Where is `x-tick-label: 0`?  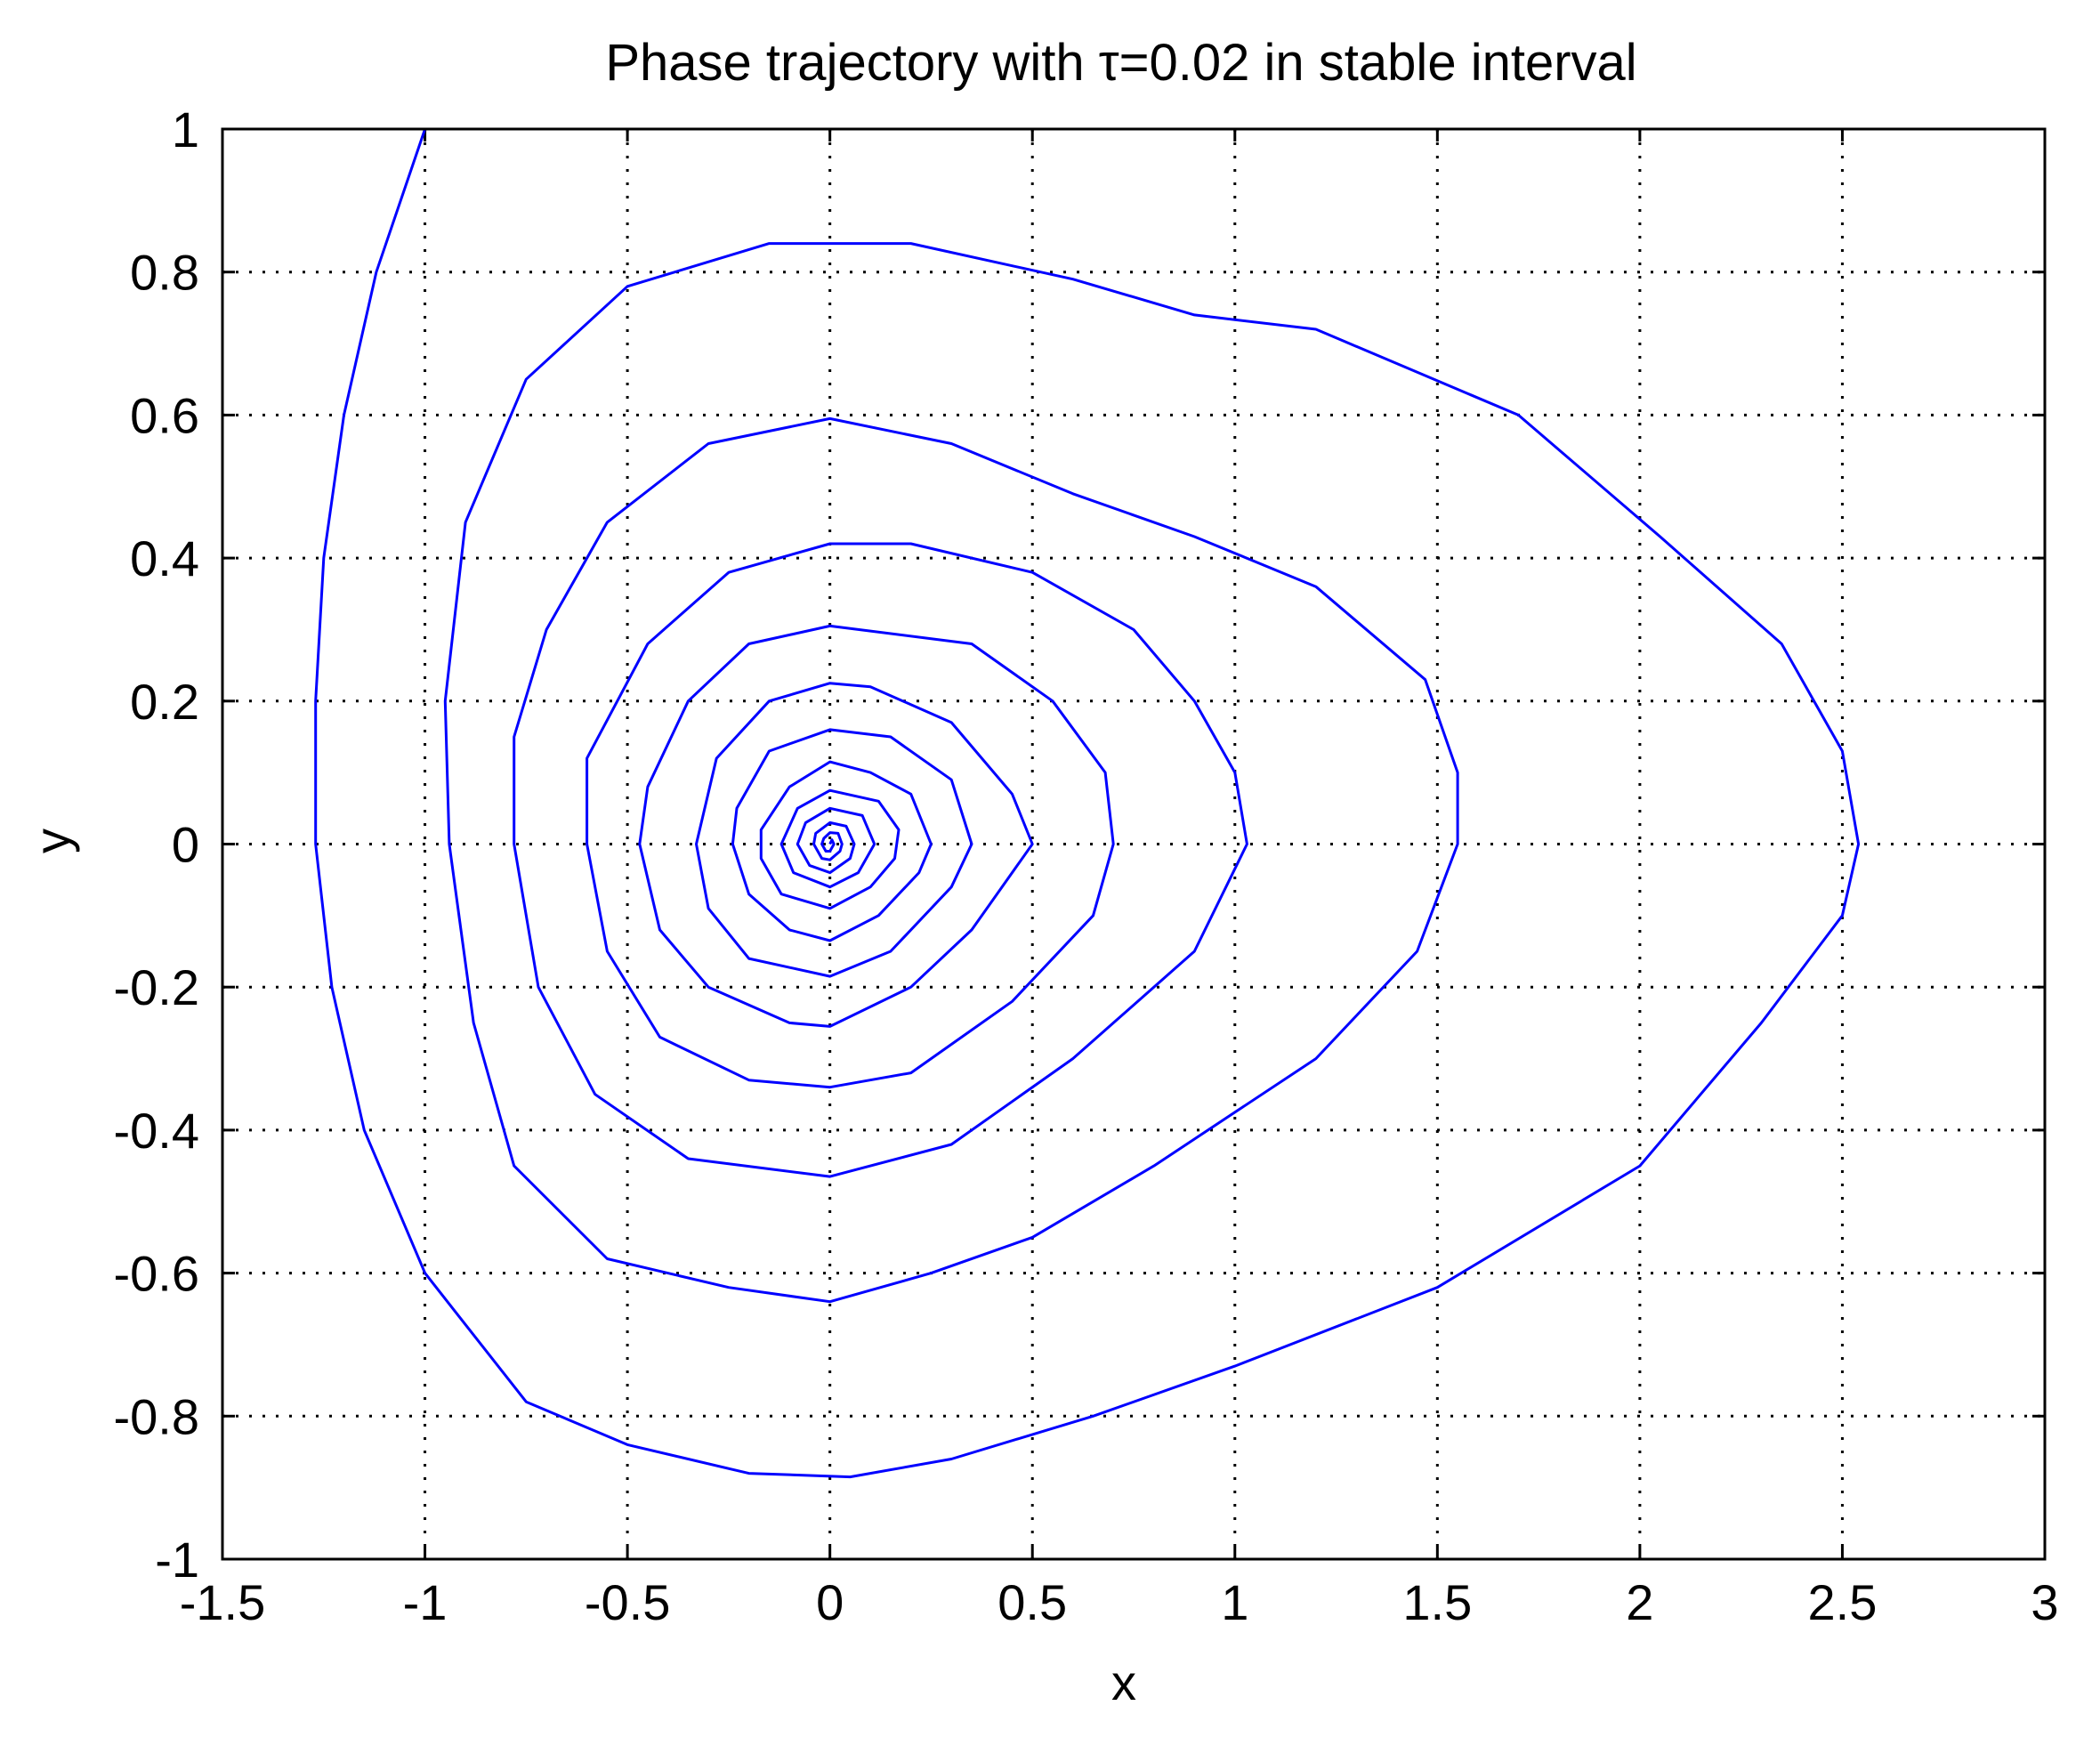
x-tick-label: 0 is located at coordinates (830, 1602).